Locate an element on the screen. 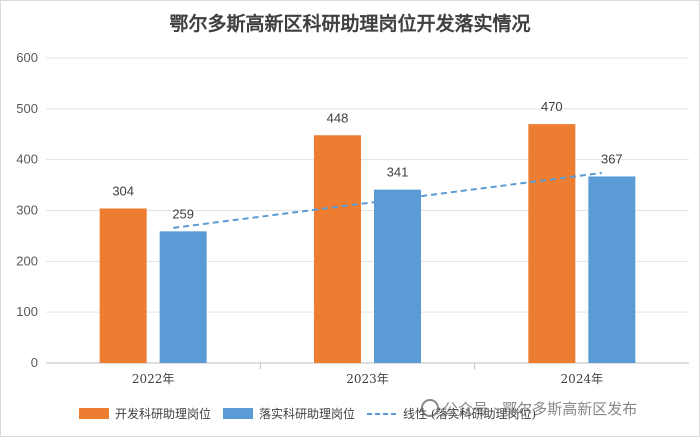 The height and width of the screenshot is (437, 700). data-label: 259 is located at coordinates (183, 213).